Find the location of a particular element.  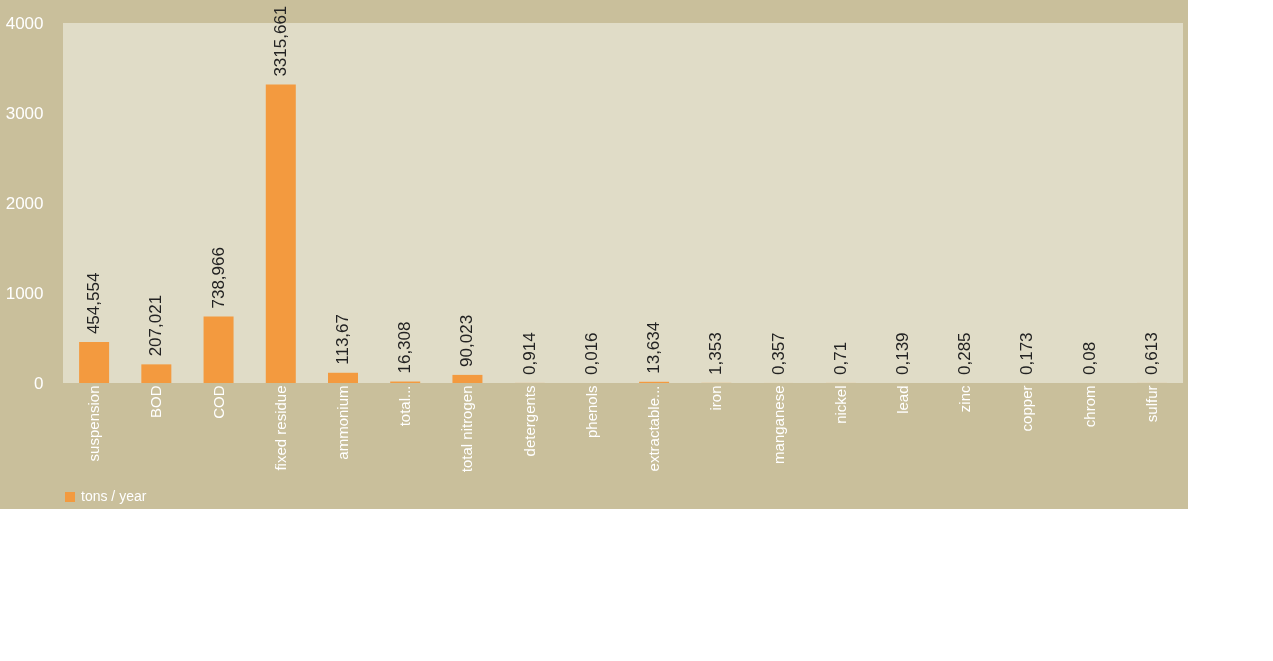

data-label: 0,285 is located at coordinates (965, 353).